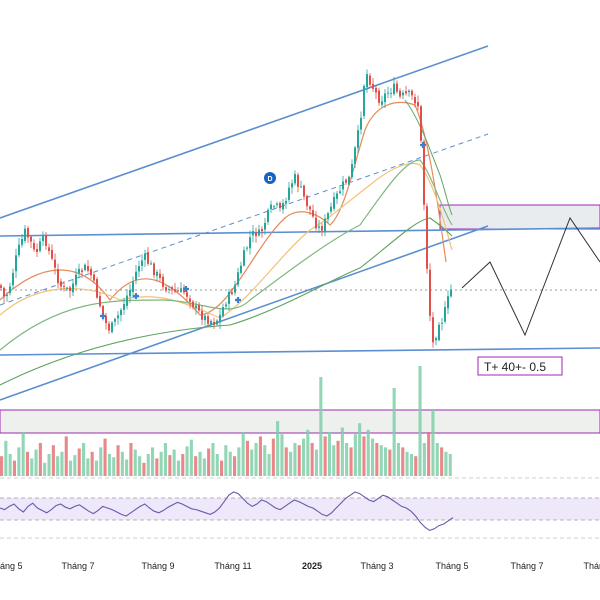 The width and height of the screenshot is (600, 600). I want to click on annotation-box, so click(520, 366).